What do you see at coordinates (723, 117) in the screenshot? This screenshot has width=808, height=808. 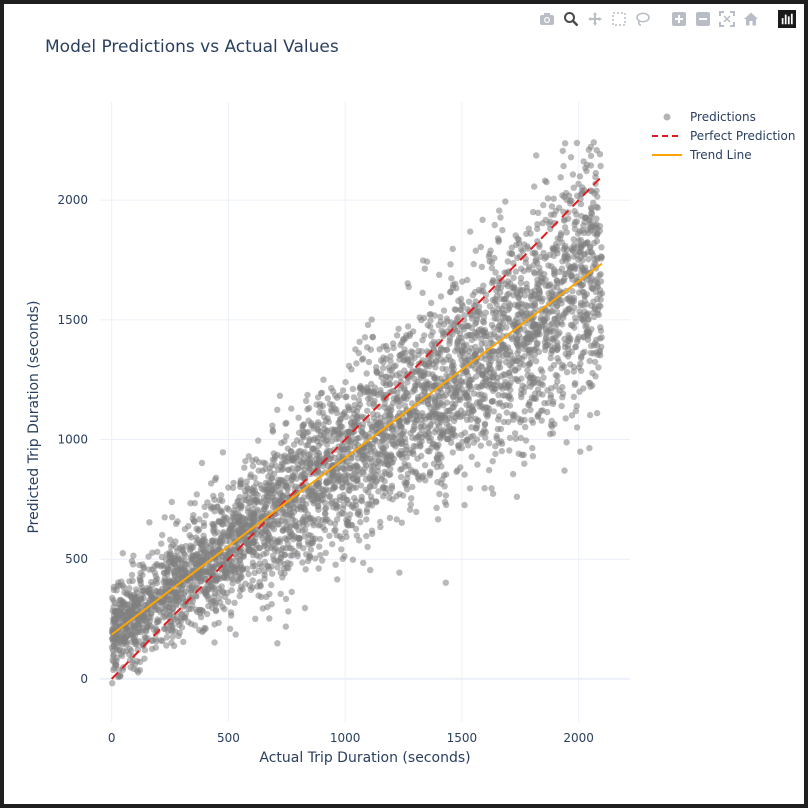 I see `legend-label: Predictions` at bounding box center [723, 117].